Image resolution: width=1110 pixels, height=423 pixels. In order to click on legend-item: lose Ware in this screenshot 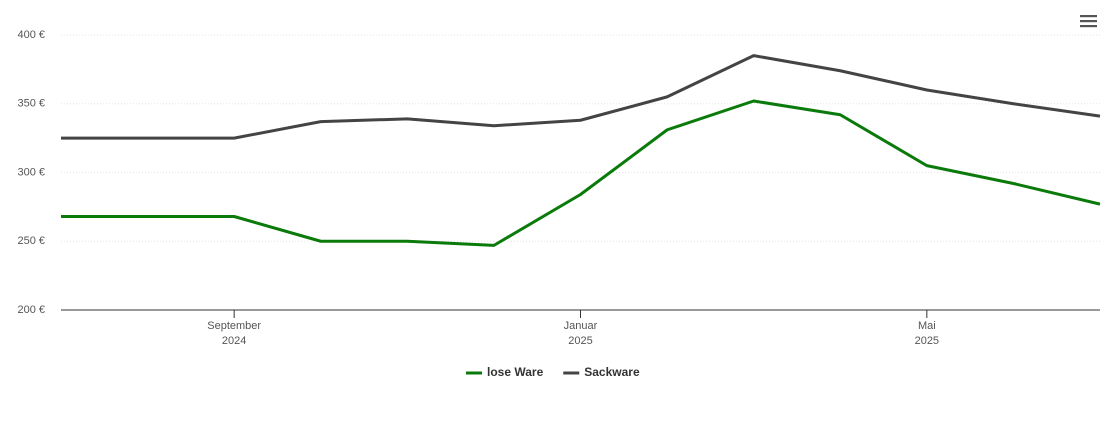, I will do `click(505, 372)`.